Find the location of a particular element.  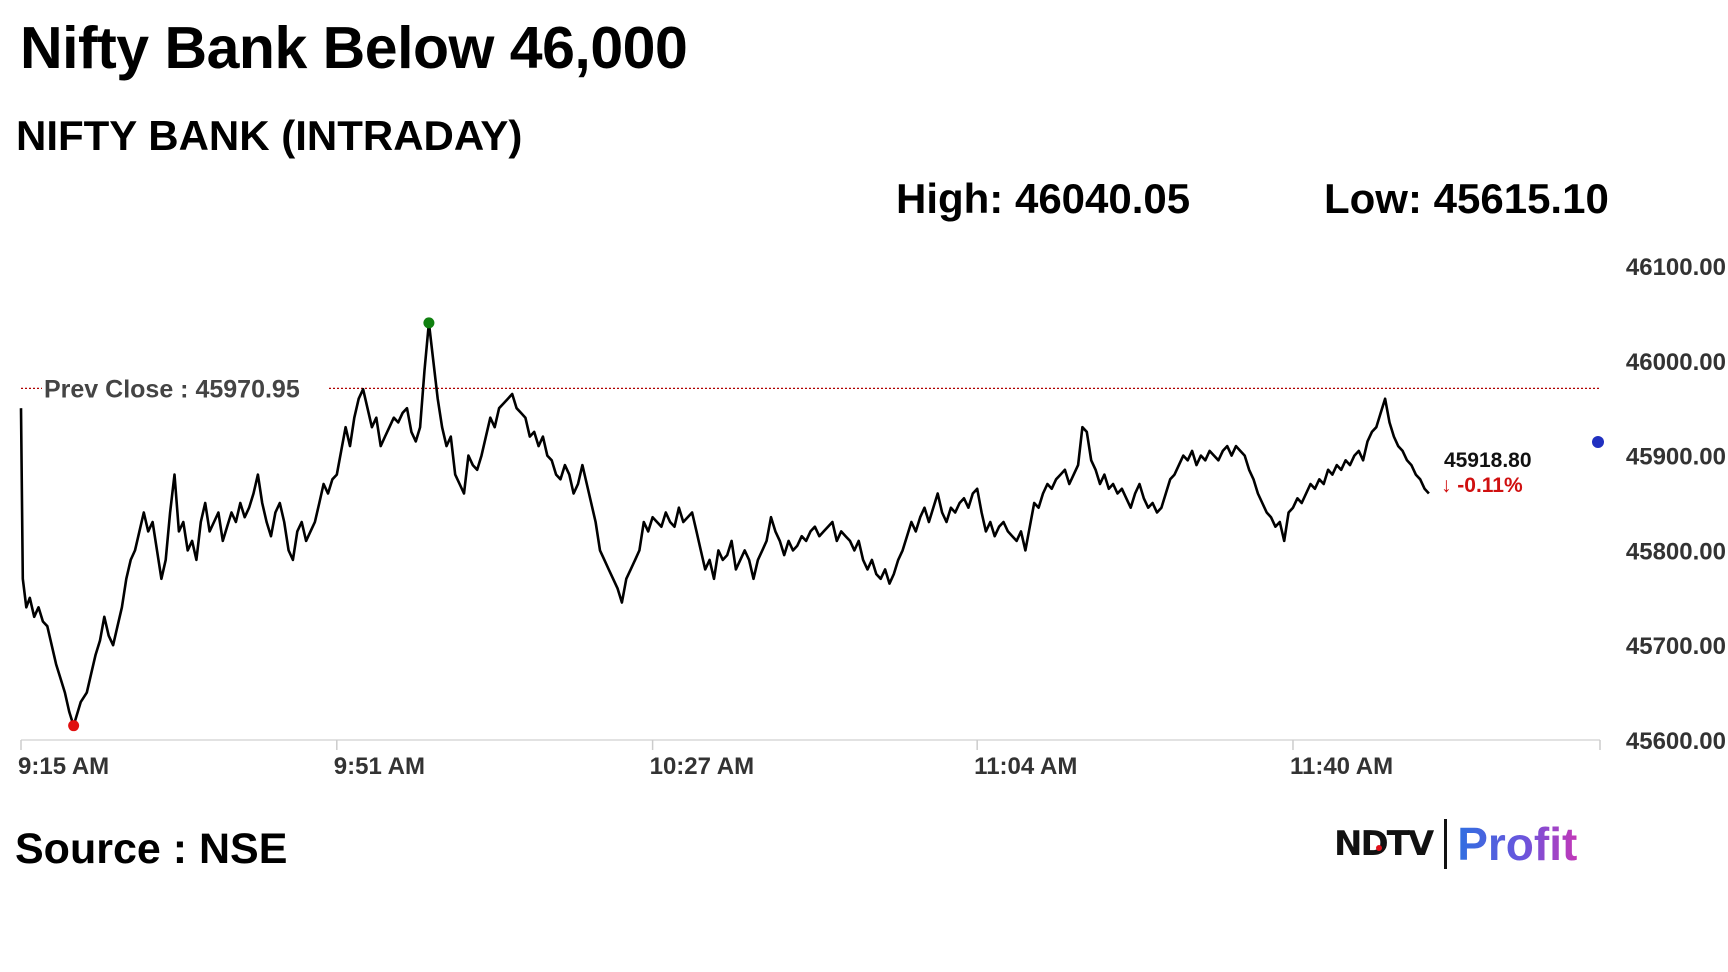

y-tick-label: 46000.00 is located at coordinates (1676, 362).